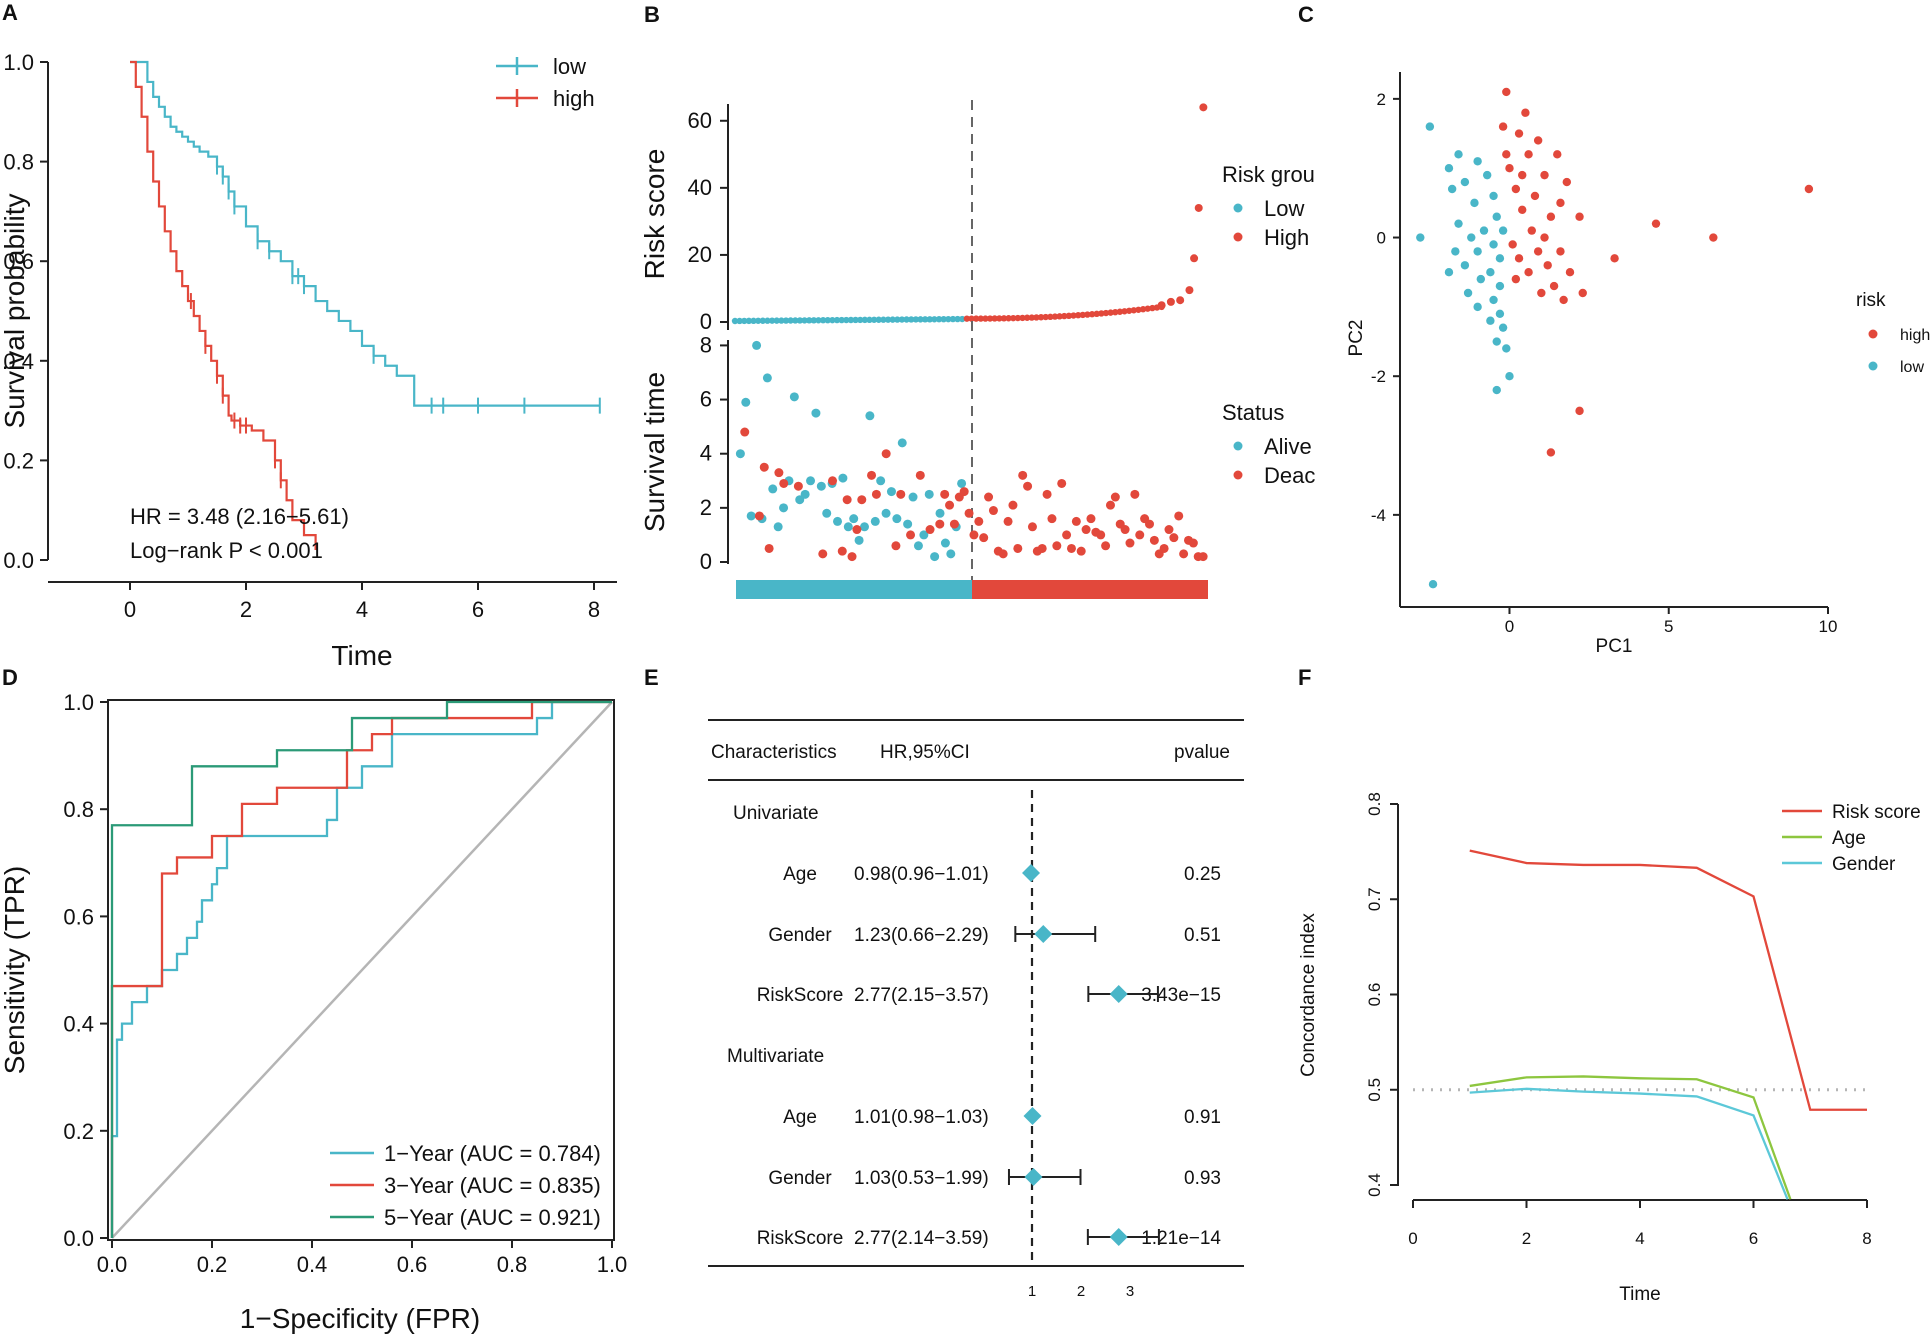 The width and height of the screenshot is (1932, 1336). What do you see at coordinates (478, 609) in the screenshot?
I see `x-tick-label: 6` at bounding box center [478, 609].